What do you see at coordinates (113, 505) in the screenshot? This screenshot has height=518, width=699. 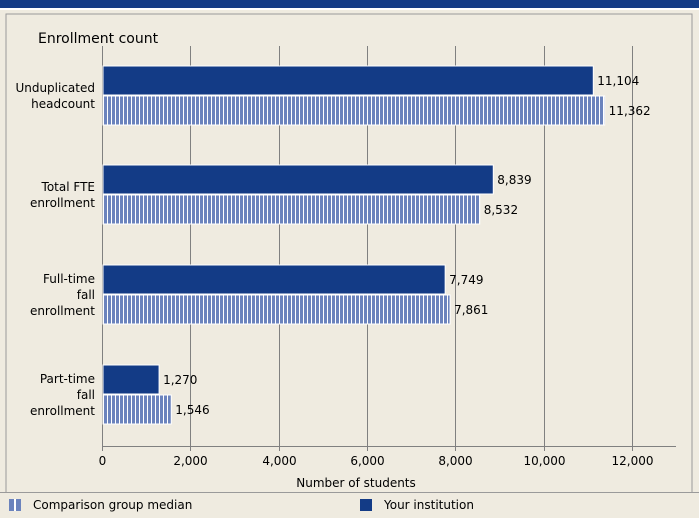 I see `legend-label-comparison: Comparison group median` at bounding box center [113, 505].